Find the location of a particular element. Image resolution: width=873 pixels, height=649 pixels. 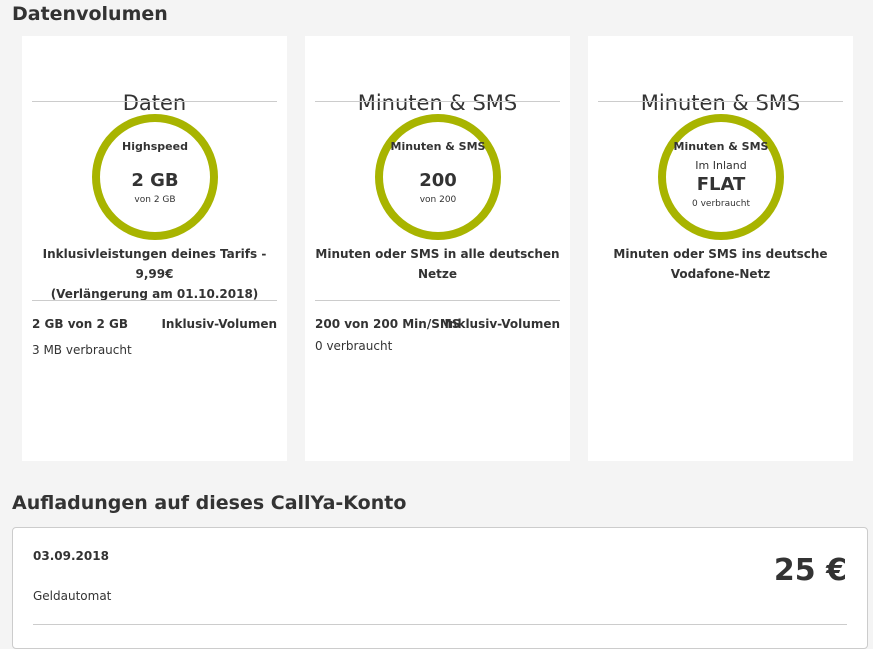

ring-note: von 2 GB is located at coordinates (155, 200).